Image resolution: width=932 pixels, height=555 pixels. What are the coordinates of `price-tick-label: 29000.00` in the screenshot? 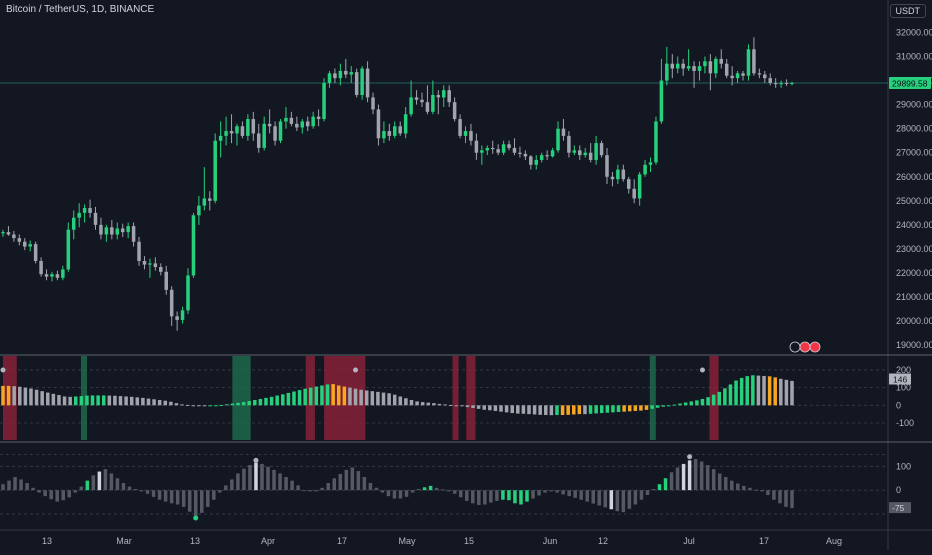 It's located at (914, 105).